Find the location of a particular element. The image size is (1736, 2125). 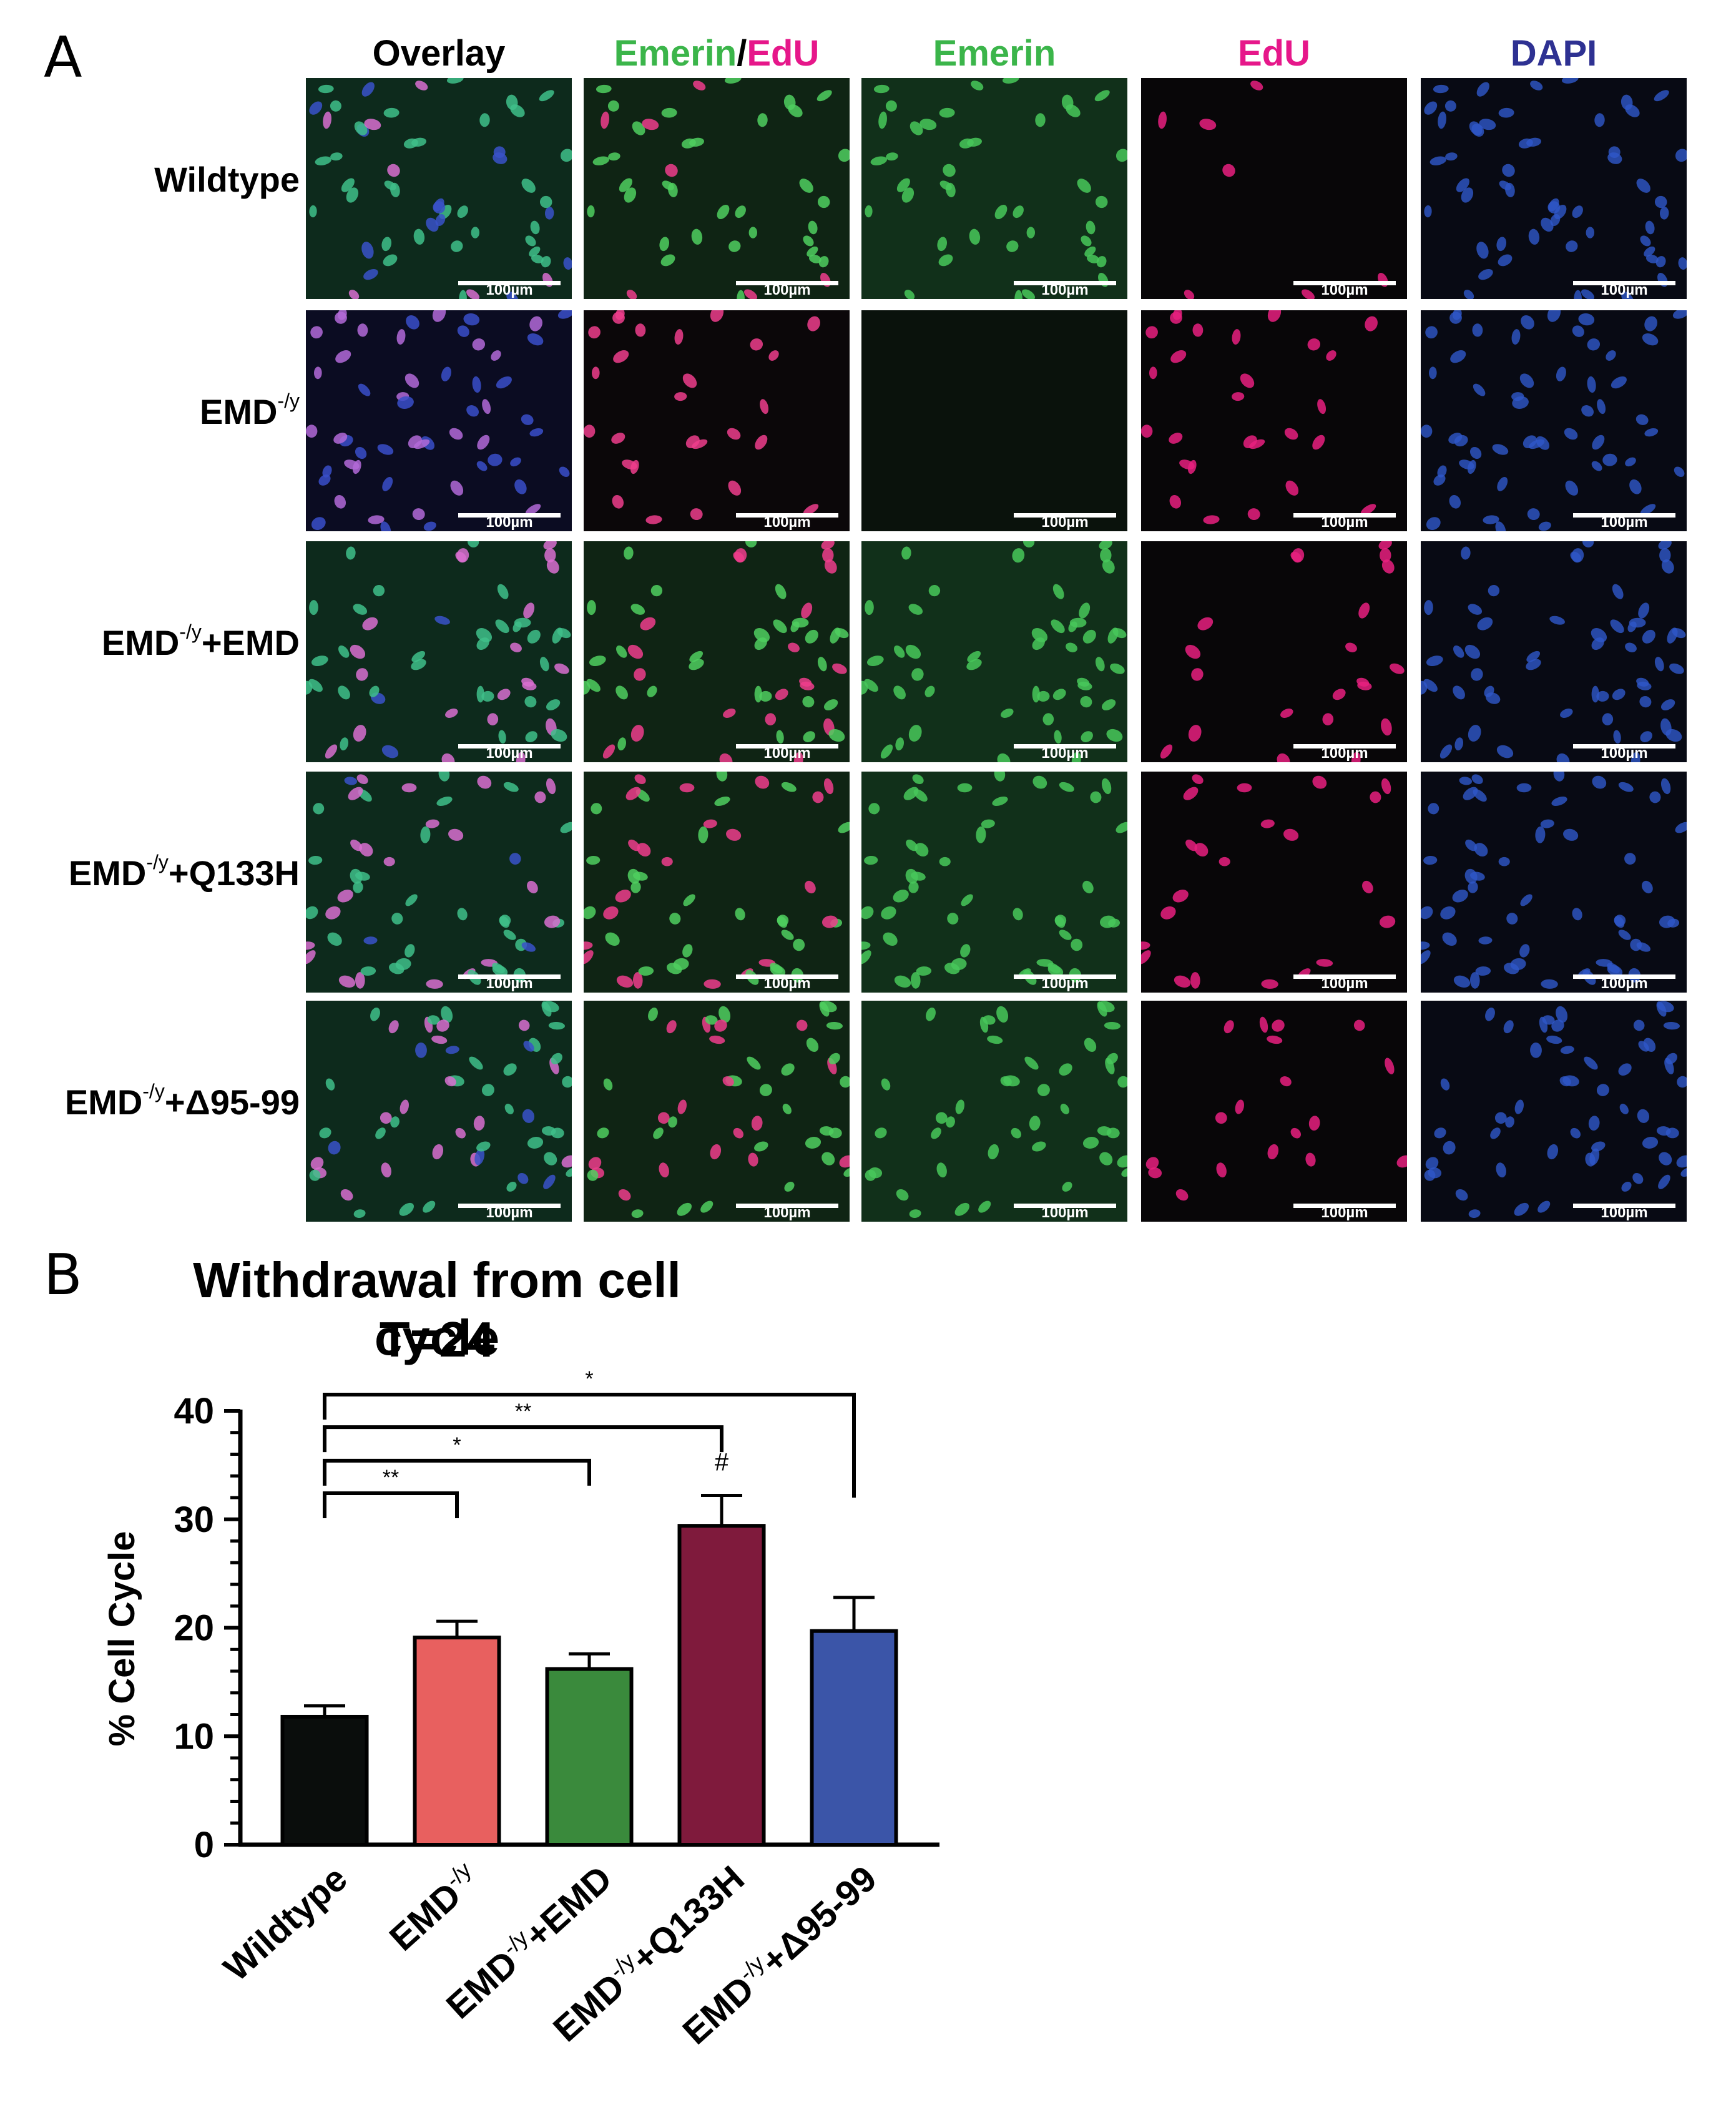

micrograph-r0-c0: 100µm is located at coordinates (439, 189).